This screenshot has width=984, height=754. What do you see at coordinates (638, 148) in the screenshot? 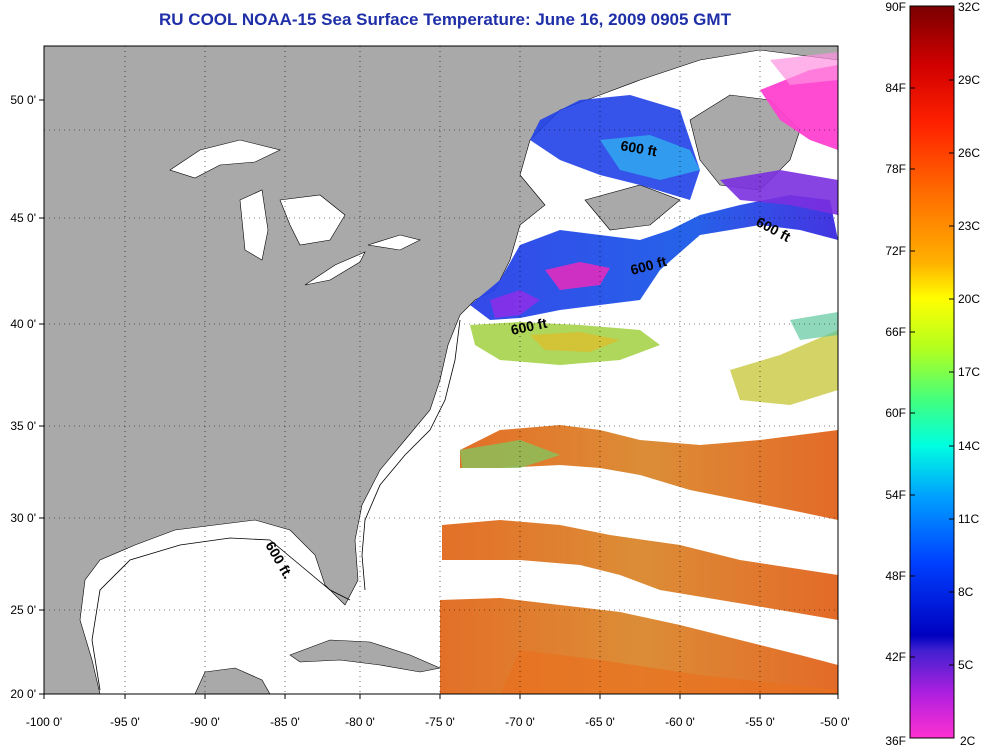
I see `contour-label-600ft-1: 600 ft` at bounding box center [638, 148].